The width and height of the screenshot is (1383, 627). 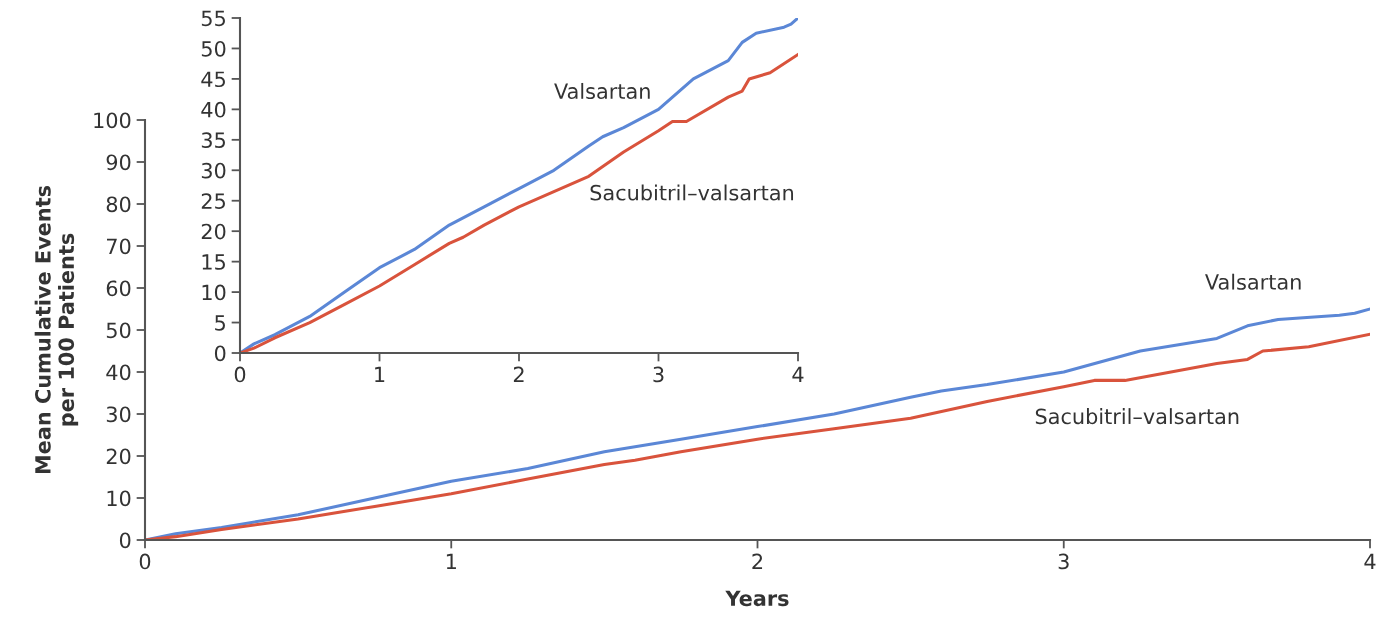 What do you see at coordinates (213, 79) in the screenshot?
I see `y-tick-label: 45` at bounding box center [213, 79].